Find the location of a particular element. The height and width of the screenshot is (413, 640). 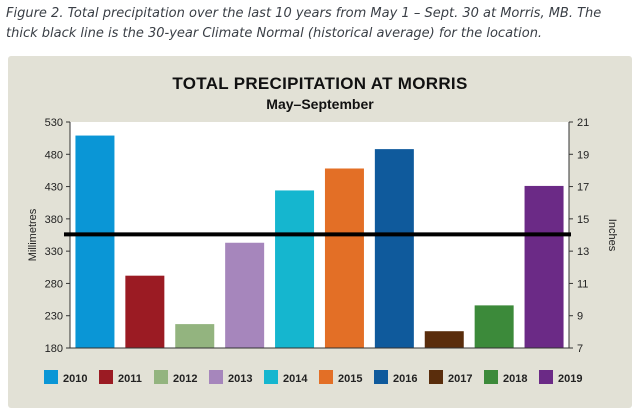

legend-label-2015: 2015 is located at coordinates (350, 379).